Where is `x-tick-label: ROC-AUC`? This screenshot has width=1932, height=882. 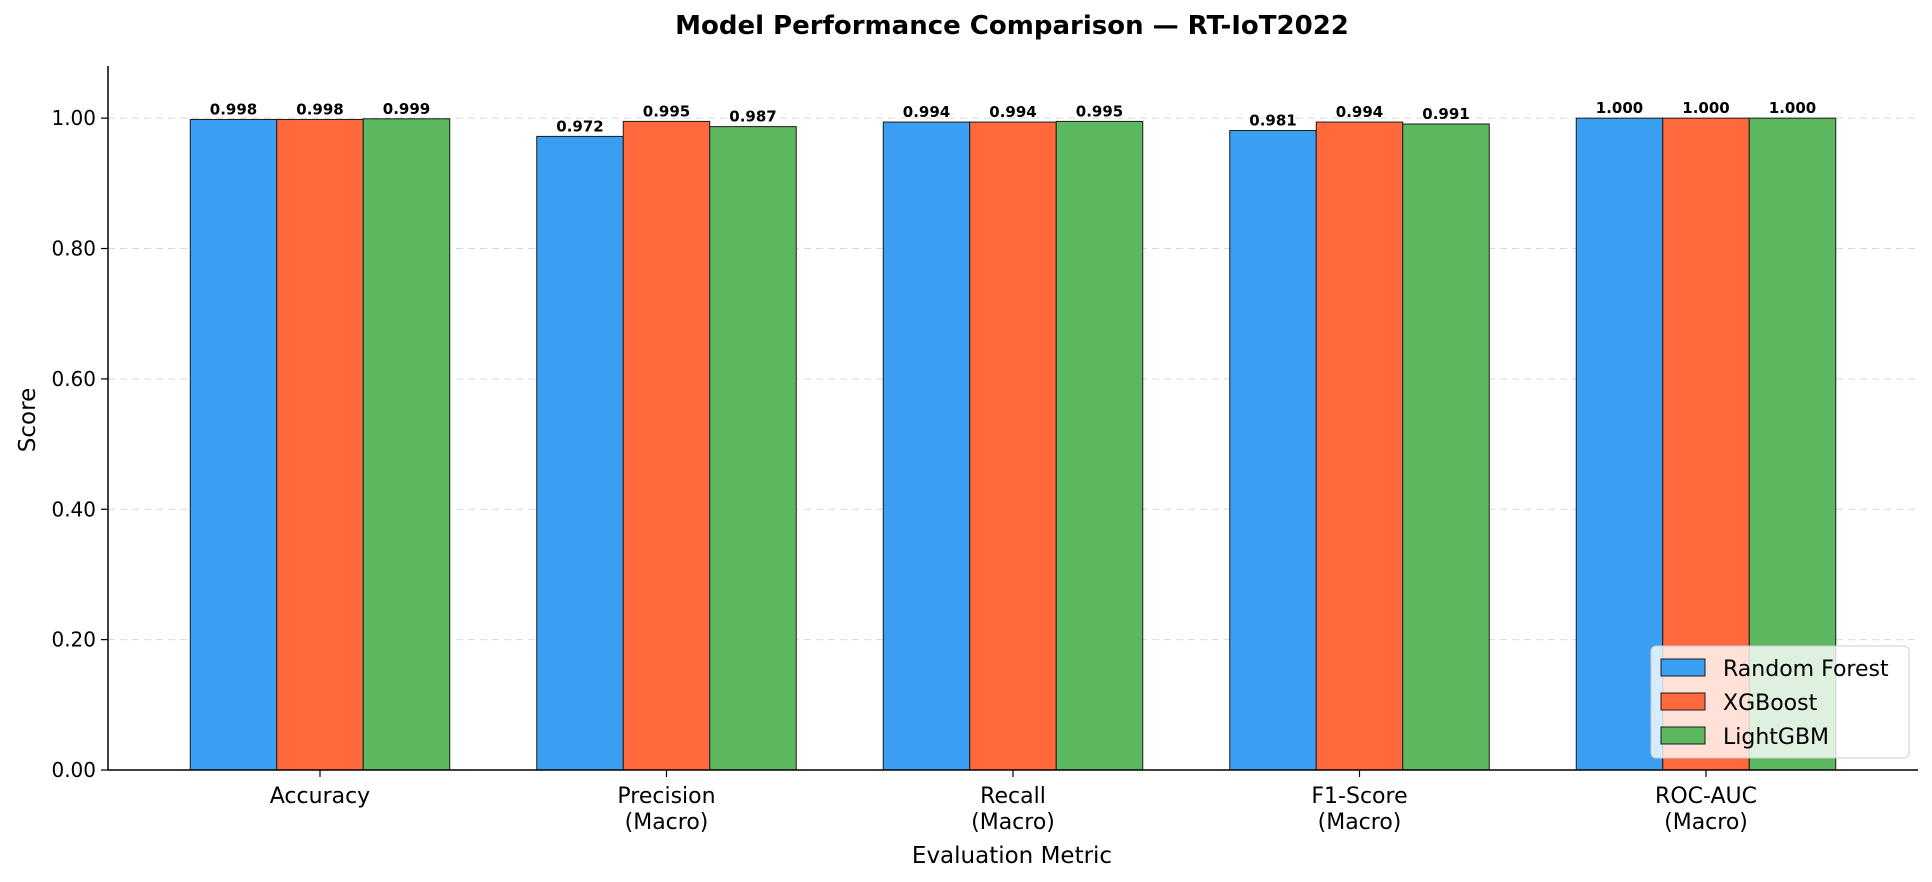
x-tick-label: ROC-AUC is located at coordinates (1706, 796).